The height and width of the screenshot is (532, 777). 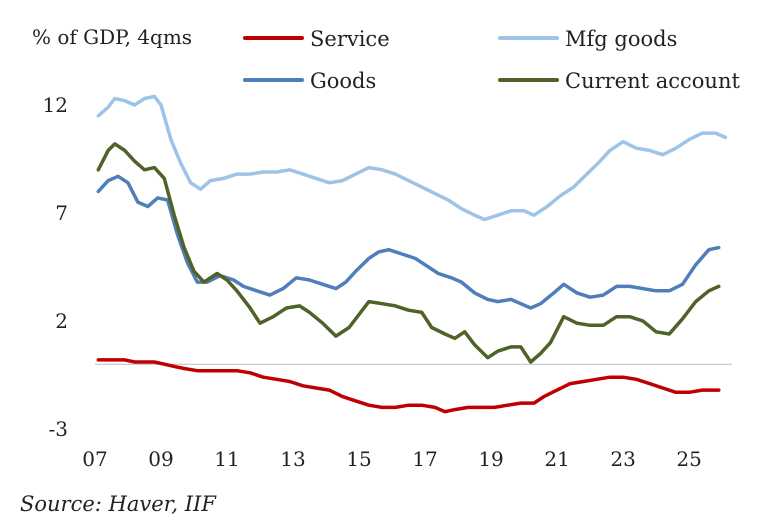 I want to click on legend-label: Mfg goods, so click(x=621, y=39).